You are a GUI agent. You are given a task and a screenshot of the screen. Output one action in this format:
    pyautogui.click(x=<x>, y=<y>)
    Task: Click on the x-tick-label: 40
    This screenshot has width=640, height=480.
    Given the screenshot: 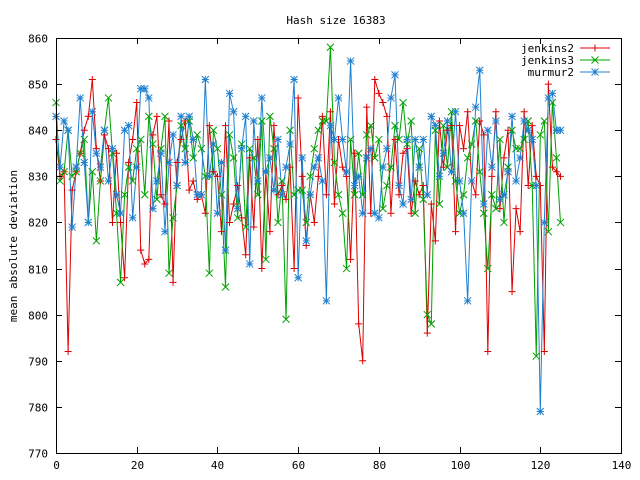 What is the action you would take?
    pyautogui.click(x=217, y=465)
    